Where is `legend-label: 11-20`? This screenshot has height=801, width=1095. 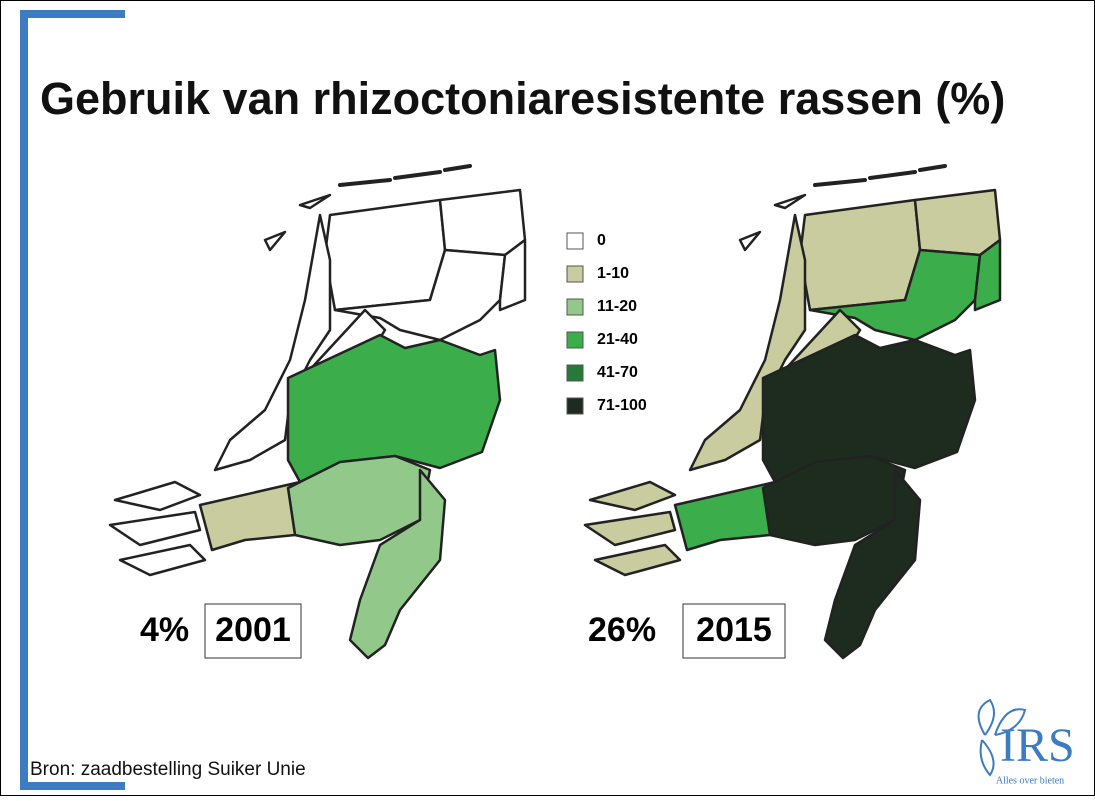
legend-label: 11-20 is located at coordinates (617, 306).